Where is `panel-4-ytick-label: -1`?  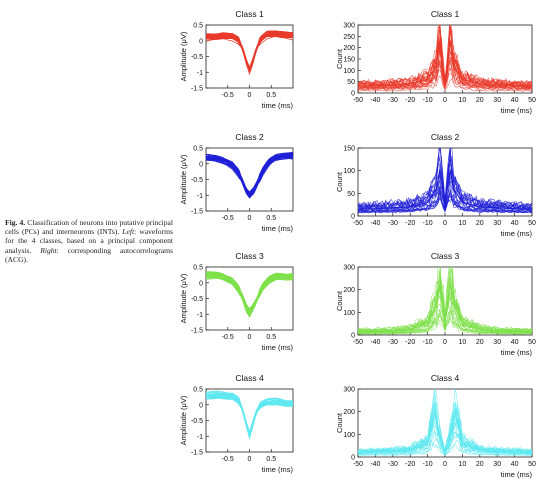 panel-4-ytick-label: -1 is located at coordinates (200, 315).